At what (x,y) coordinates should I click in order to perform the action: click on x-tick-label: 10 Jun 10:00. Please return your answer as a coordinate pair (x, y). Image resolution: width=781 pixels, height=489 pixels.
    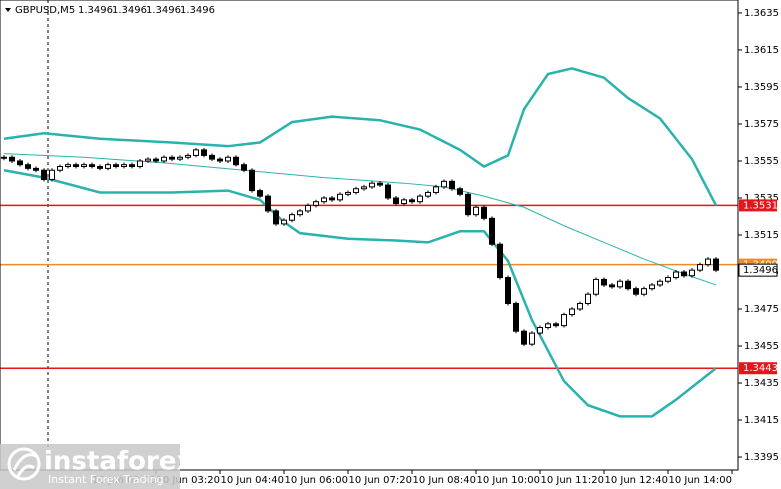
    Looking at the image, I should click on (508, 480).